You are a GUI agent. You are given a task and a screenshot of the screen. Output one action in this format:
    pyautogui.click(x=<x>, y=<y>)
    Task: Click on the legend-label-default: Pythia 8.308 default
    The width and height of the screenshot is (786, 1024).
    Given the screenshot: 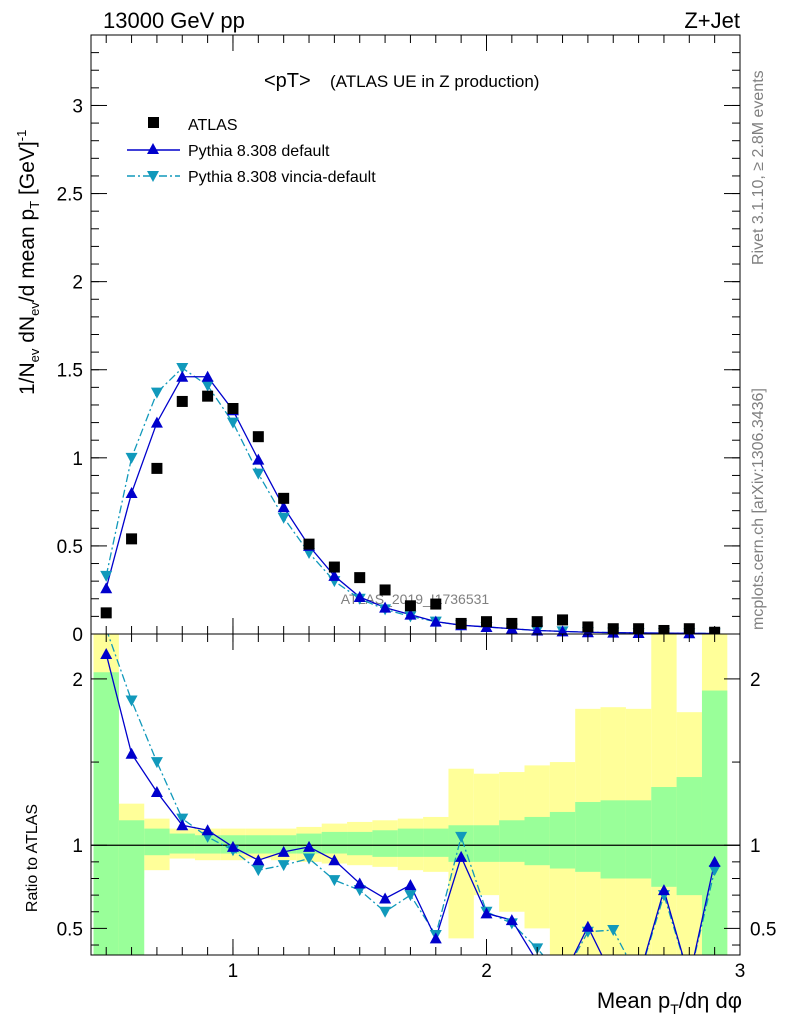 What is the action you would take?
    pyautogui.click(x=259, y=151)
    